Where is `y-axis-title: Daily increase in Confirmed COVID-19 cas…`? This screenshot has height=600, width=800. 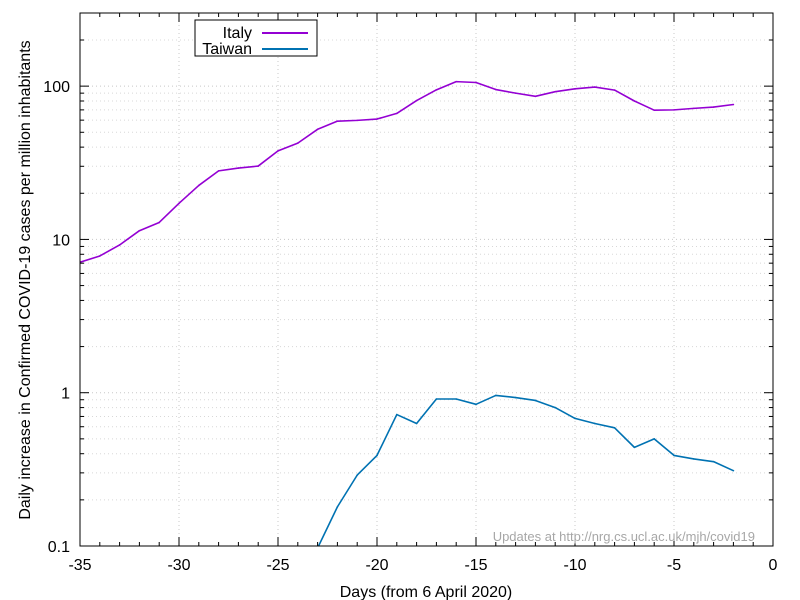
y-axis-title: Daily increase in Confirmed COVID-19 cas… is located at coordinates (25, 279).